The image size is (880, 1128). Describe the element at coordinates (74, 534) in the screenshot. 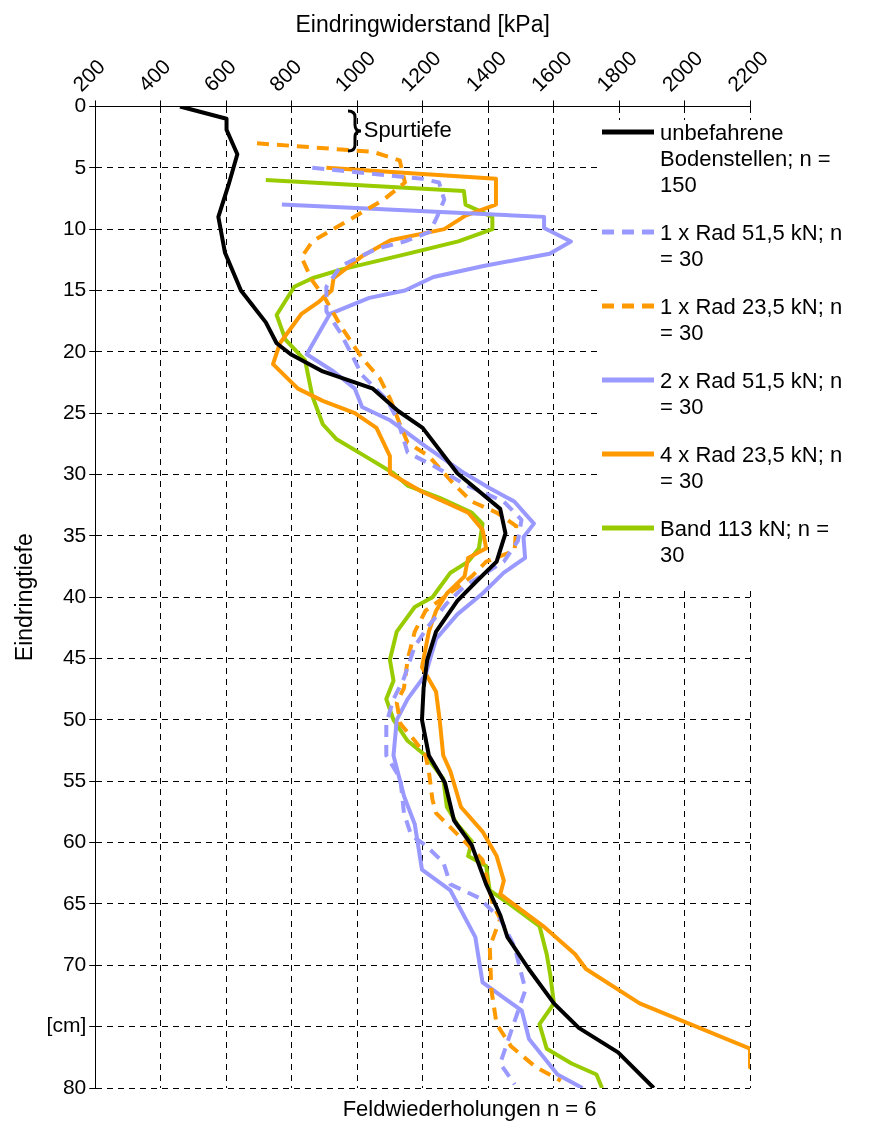

I see `y-tick-label: 35` at that location.